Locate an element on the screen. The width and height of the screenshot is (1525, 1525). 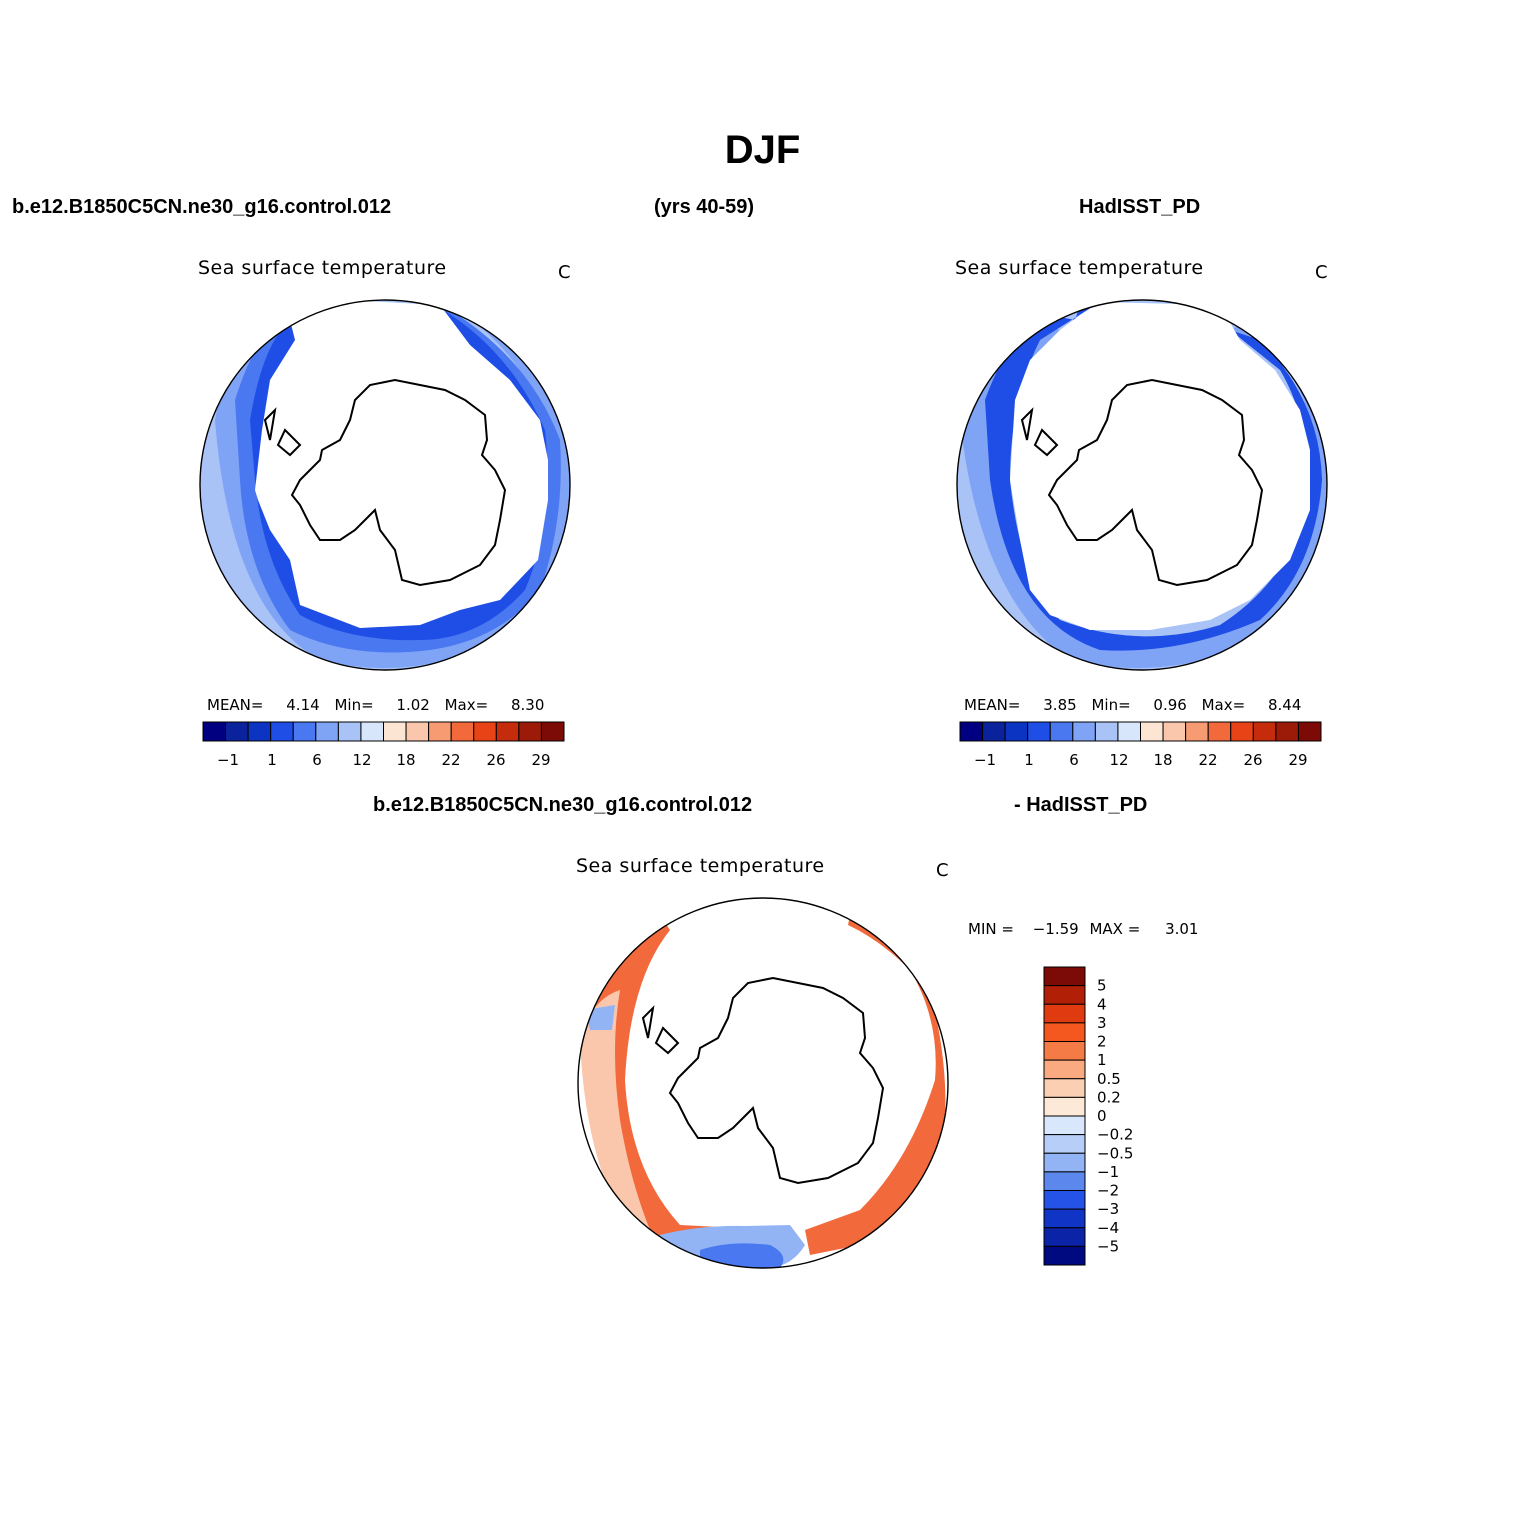
colorbar-tick-label: −4 is located at coordinates (1108, 1228).